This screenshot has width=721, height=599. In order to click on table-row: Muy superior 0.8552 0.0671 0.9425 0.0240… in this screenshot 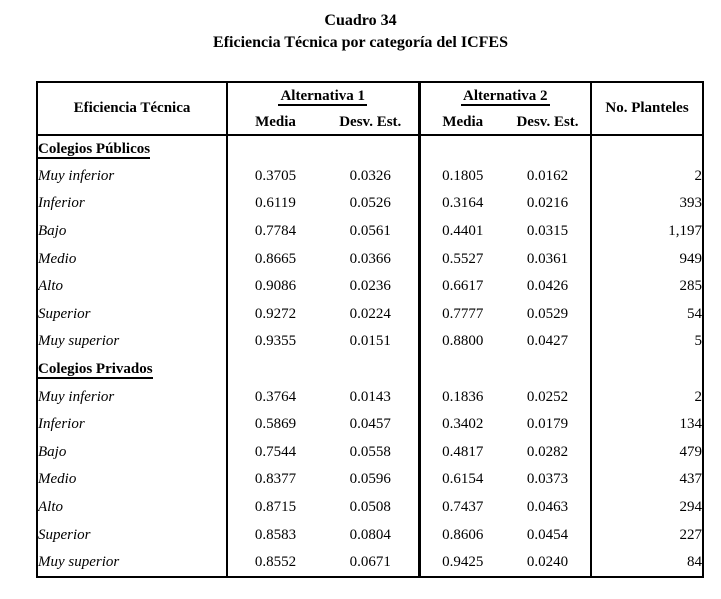, I will do `click(370, 562)`.